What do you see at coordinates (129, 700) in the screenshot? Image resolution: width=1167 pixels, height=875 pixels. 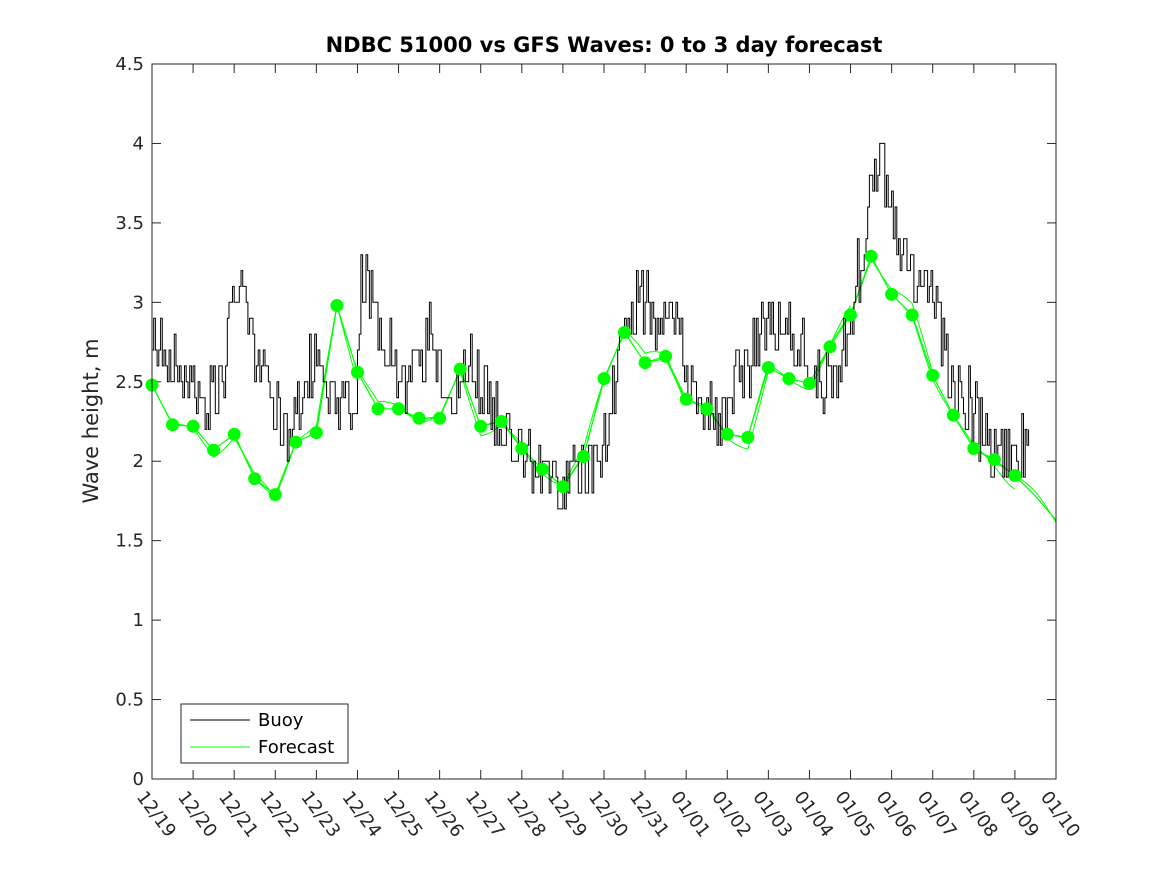 I see `y-tick-label: 0.5` at bounding box center [129, 700].